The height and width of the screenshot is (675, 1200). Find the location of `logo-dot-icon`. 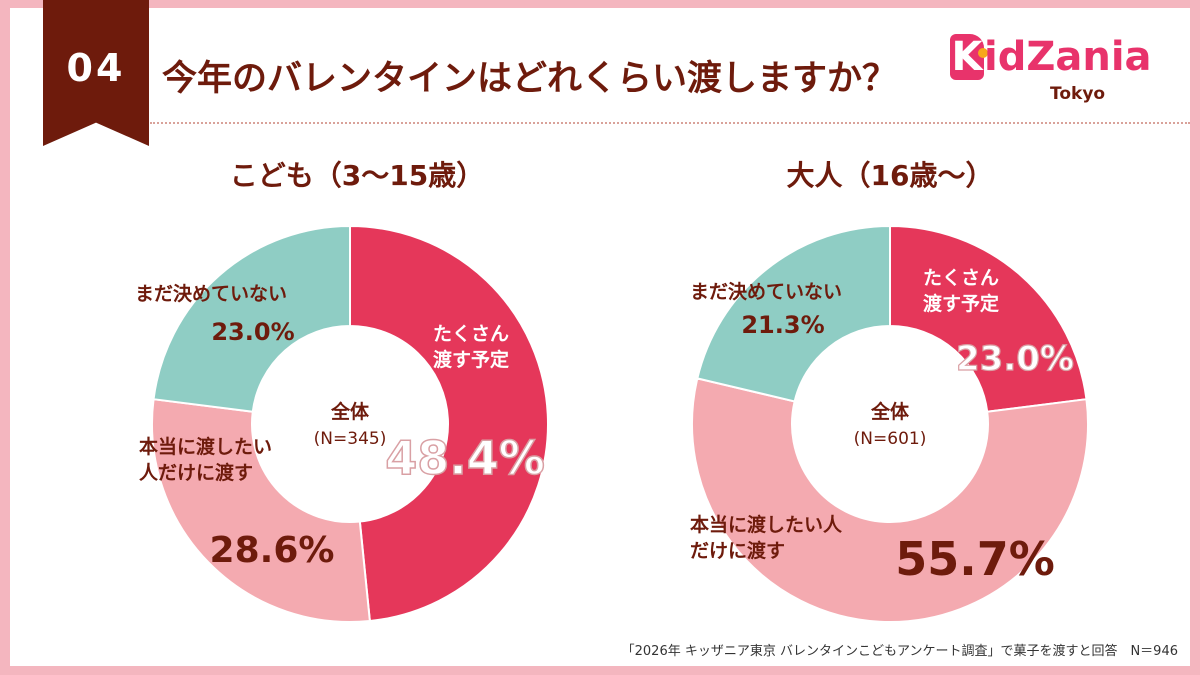

logo-dot-icon is located at coordinates (983, 53).